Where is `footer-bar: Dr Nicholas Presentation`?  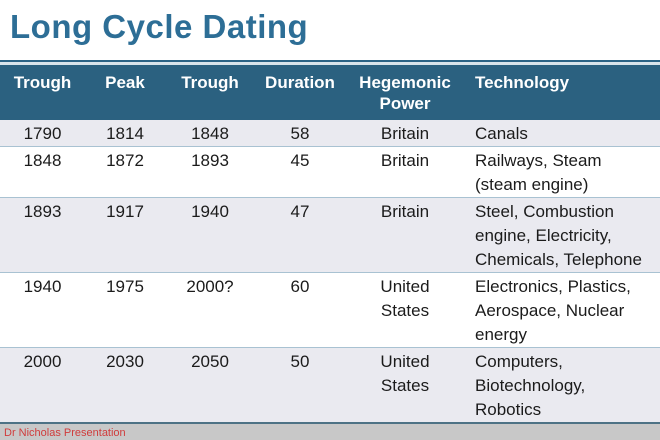
footer-bar: Dr Nicholas Presentation is located at coordinates (330, 431).